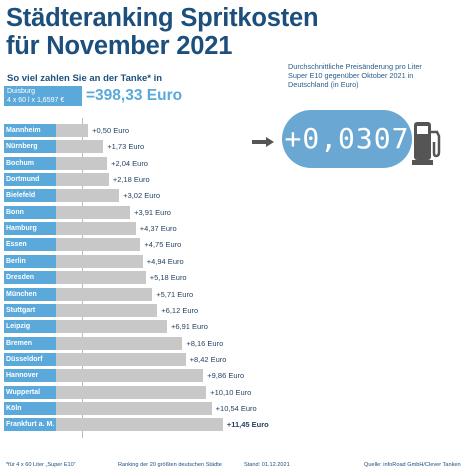  What do you see at coordinates (231, 392) in the screenshot?
I see `bar-value-label: +10,10 Euro` at bounding box center [231, 392].